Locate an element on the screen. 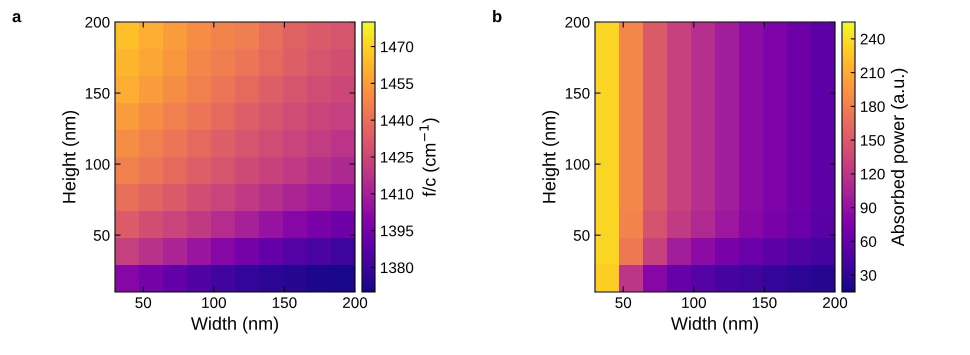 Image resolution: width=970 pixels, height=355 pixels. color-bar-label: 240 is located at coordinates (872, 39).